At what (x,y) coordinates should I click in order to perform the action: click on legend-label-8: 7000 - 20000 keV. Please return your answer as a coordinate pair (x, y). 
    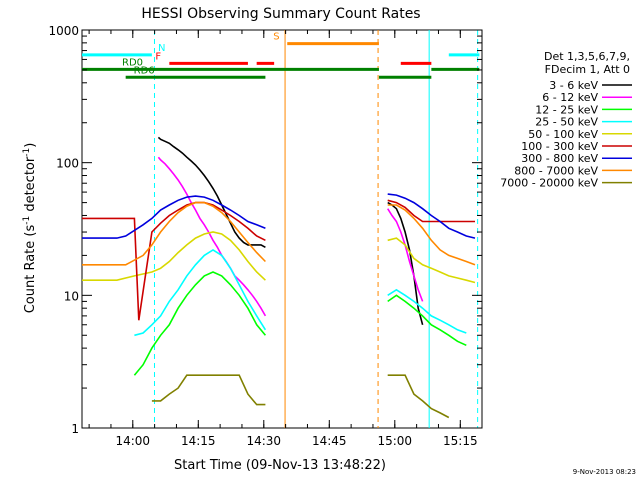
    Looking at the image, I should click on (549, 183).